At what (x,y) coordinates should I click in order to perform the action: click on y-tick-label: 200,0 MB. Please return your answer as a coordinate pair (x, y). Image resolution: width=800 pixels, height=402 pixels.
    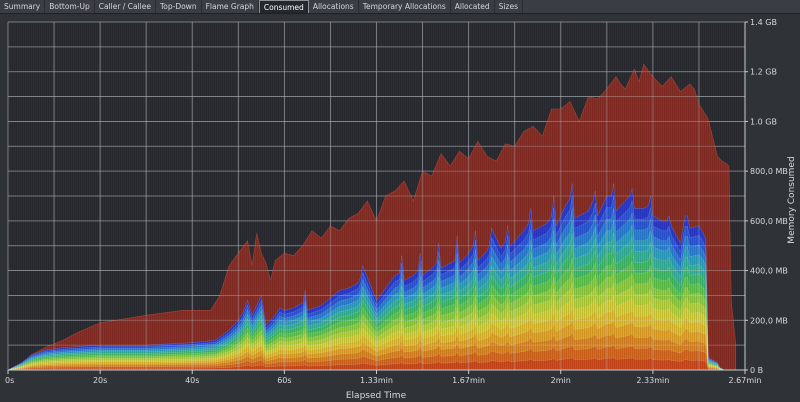
    Looking at the image, I should click on (769, 320).